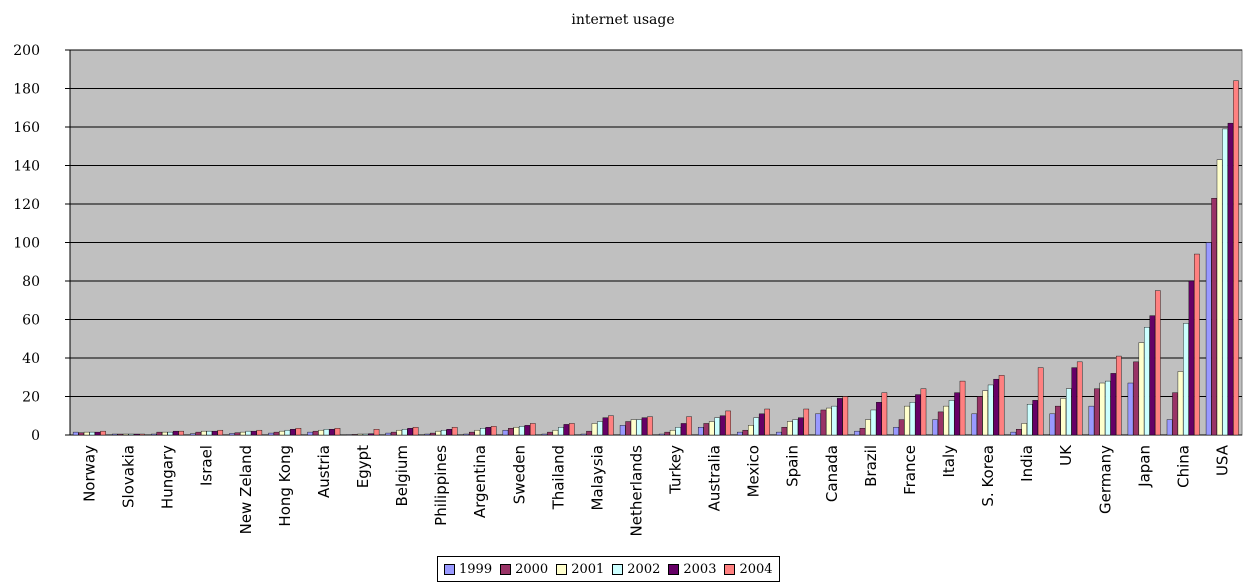  What do you see at coordinates (1136, 398) in the screenshot?
I see `bar-2000-japan` at bounding box center [1136, 398].